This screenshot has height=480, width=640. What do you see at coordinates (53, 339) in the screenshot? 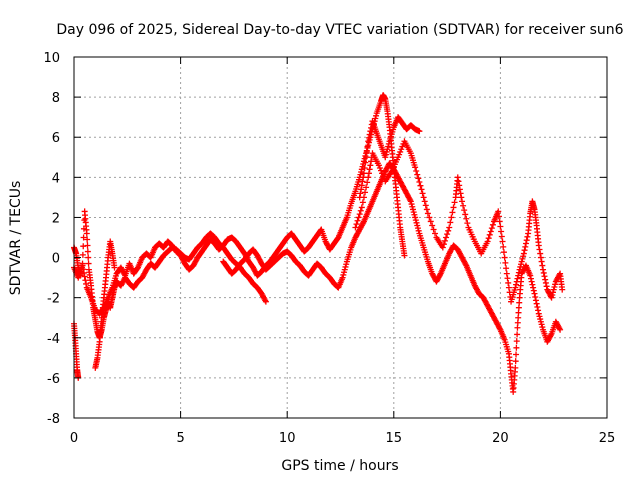
I see `y-tick-label: -4` at bounding box center [53, 339].